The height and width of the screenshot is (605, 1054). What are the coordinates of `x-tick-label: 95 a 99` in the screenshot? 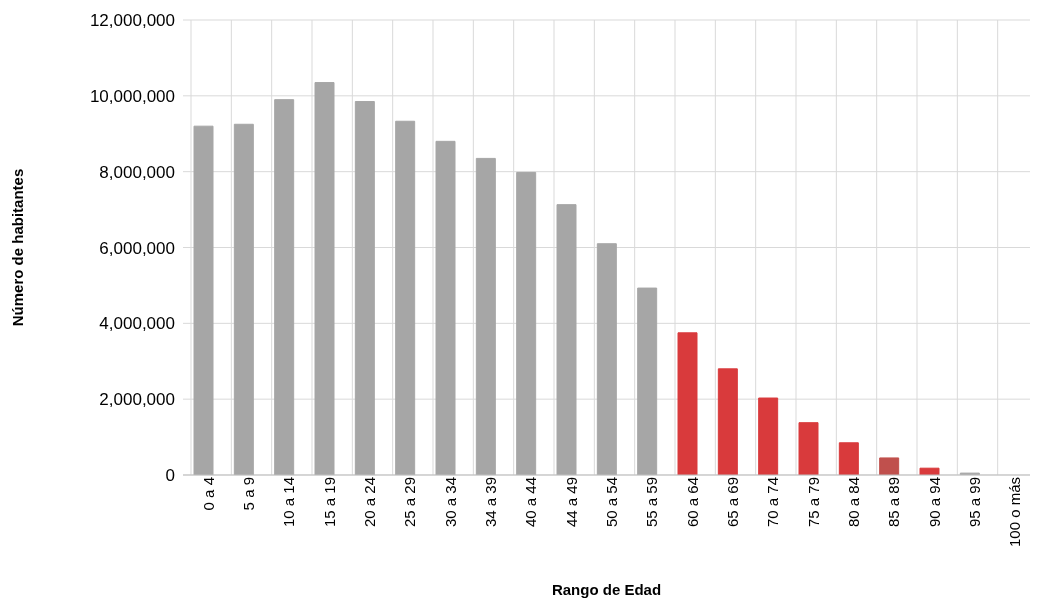 It's located at (975, 502).